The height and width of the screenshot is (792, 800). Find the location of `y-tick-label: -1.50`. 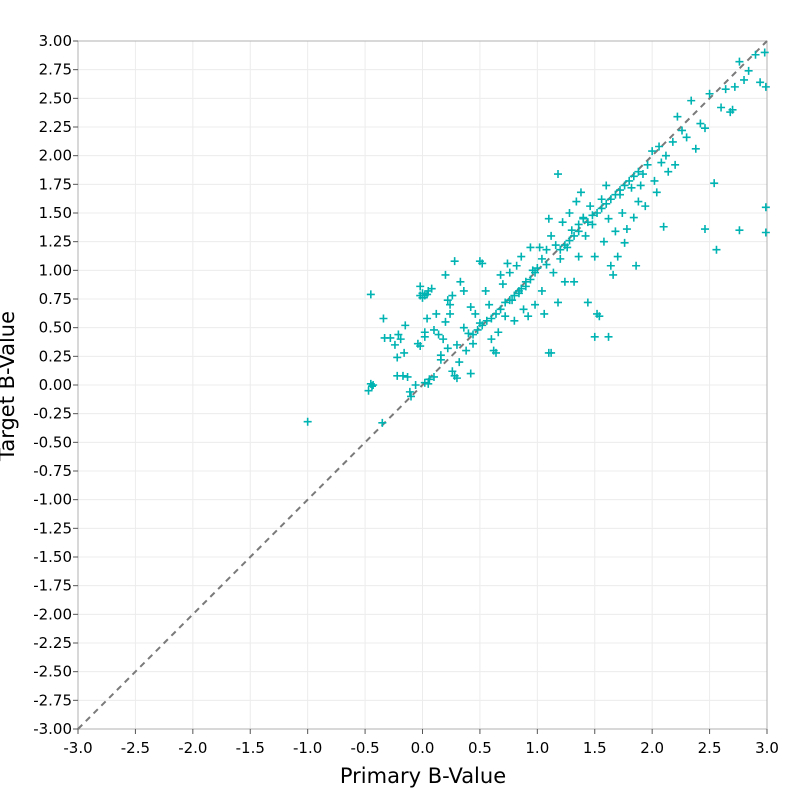

y-tick-label: -1.50 is located at coordinates (52, 557).